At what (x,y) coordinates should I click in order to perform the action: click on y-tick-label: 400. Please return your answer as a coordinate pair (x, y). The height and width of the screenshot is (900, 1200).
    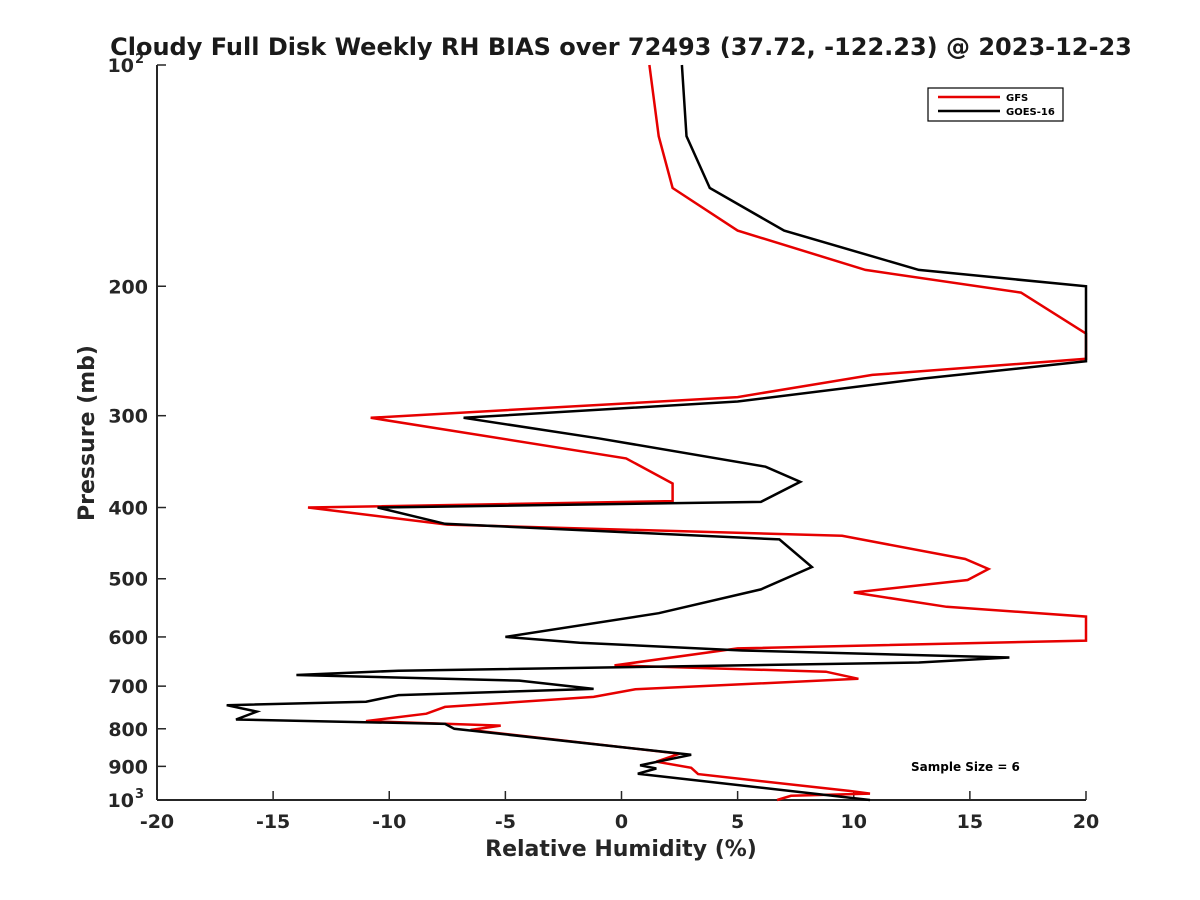
    Looking at the image, I should click on (128, 509).